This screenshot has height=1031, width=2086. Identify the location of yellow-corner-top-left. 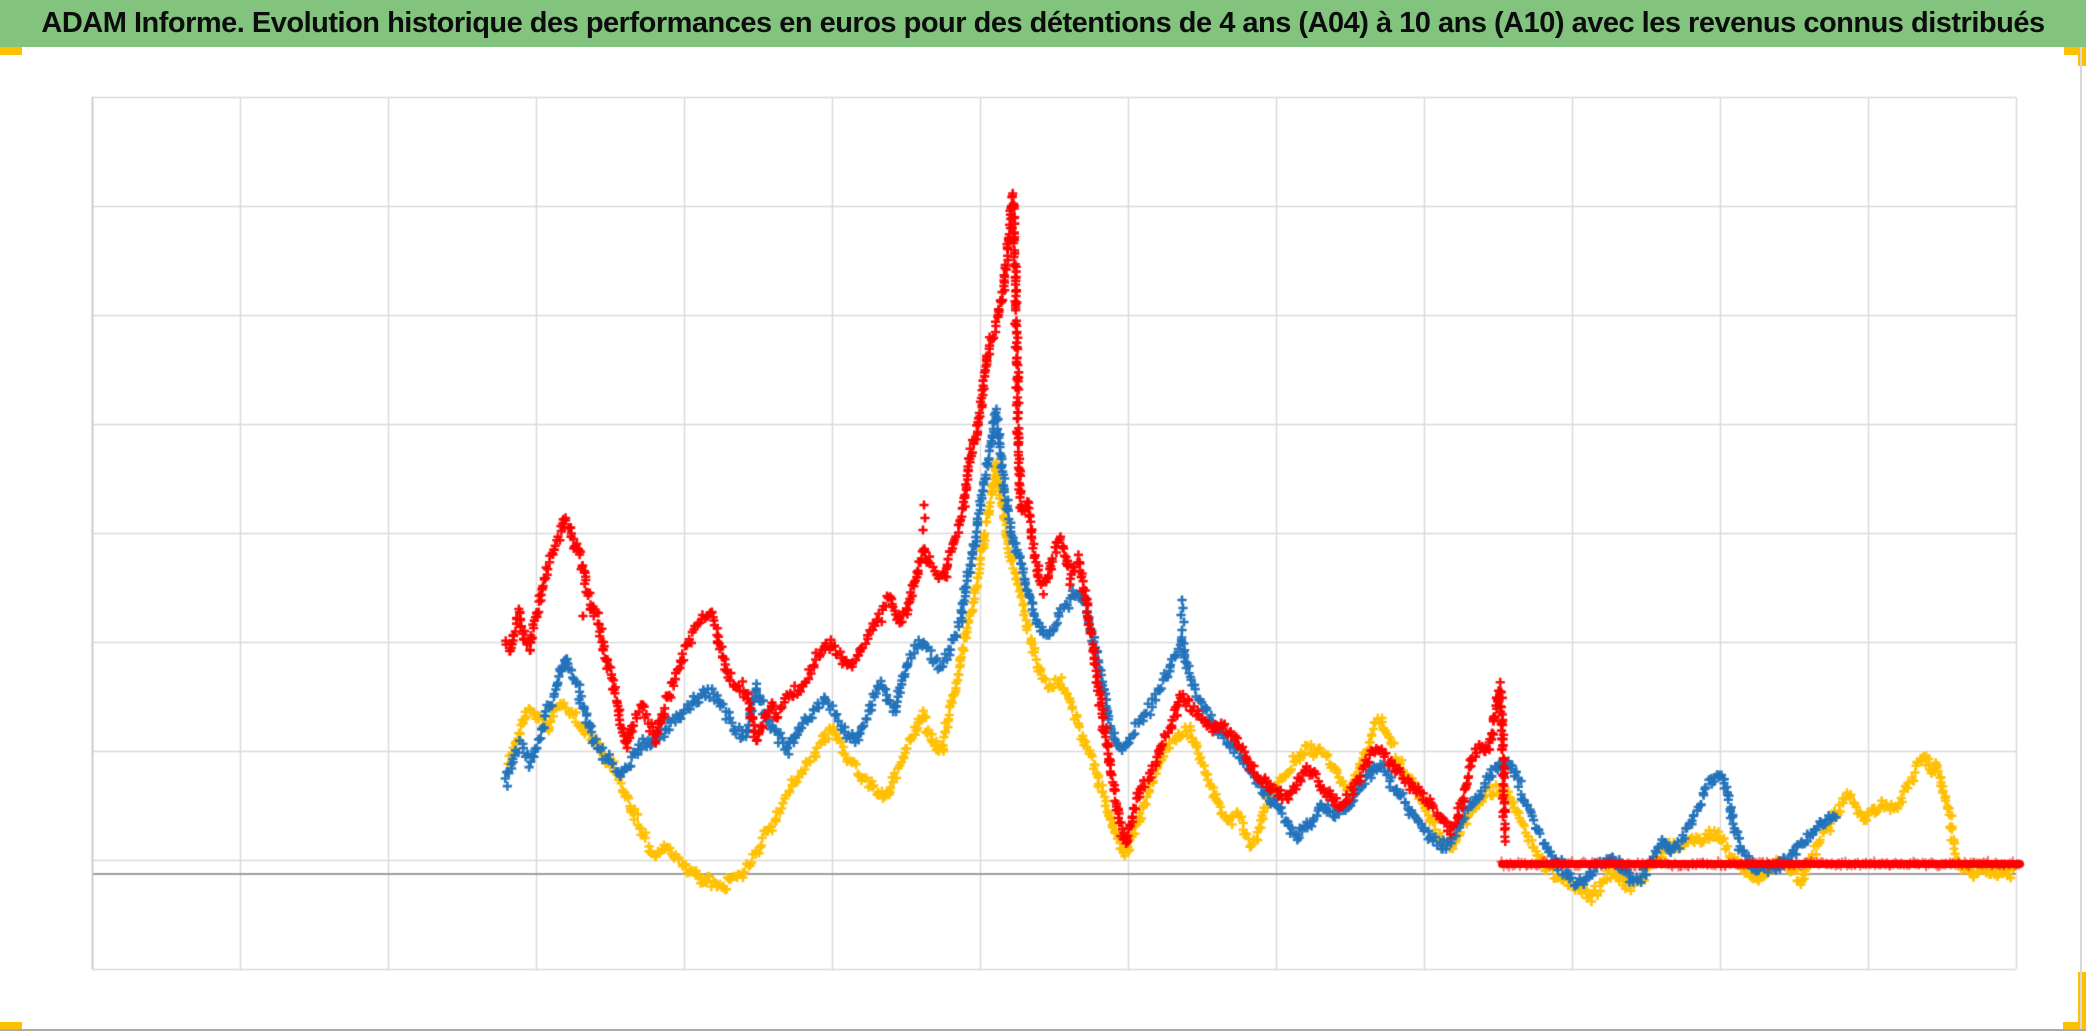
(11, 51).